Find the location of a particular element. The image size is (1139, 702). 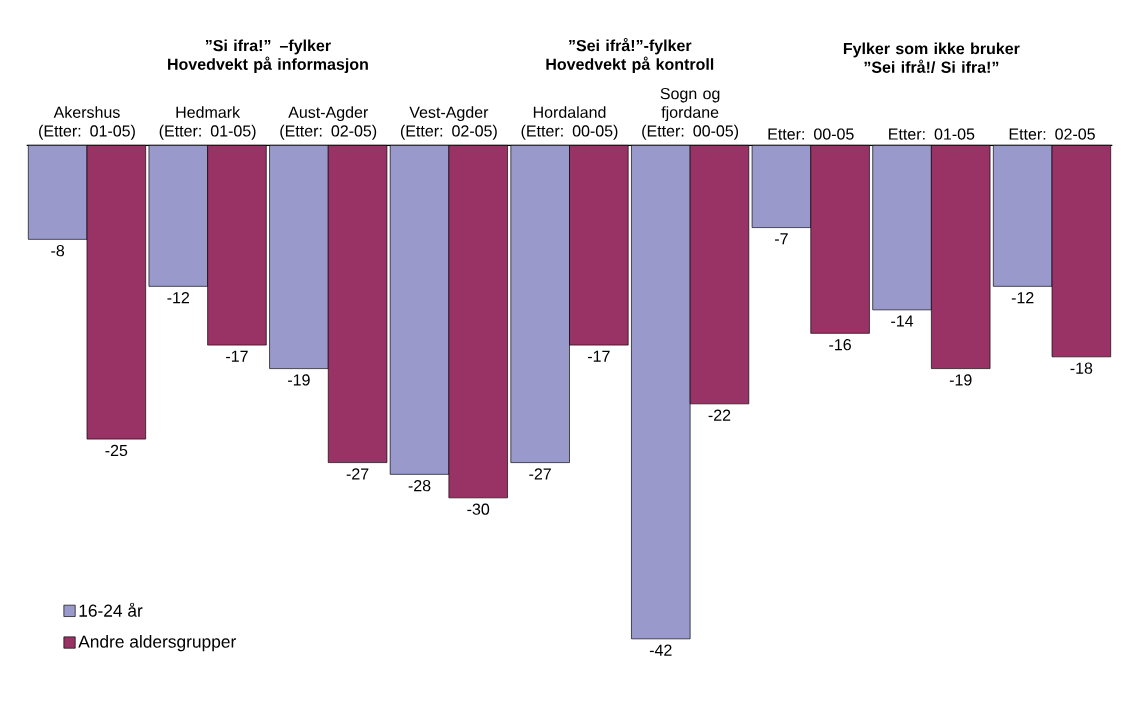

x-tick-label: Etter: 02-05 is located at coordinates (1052, 134).